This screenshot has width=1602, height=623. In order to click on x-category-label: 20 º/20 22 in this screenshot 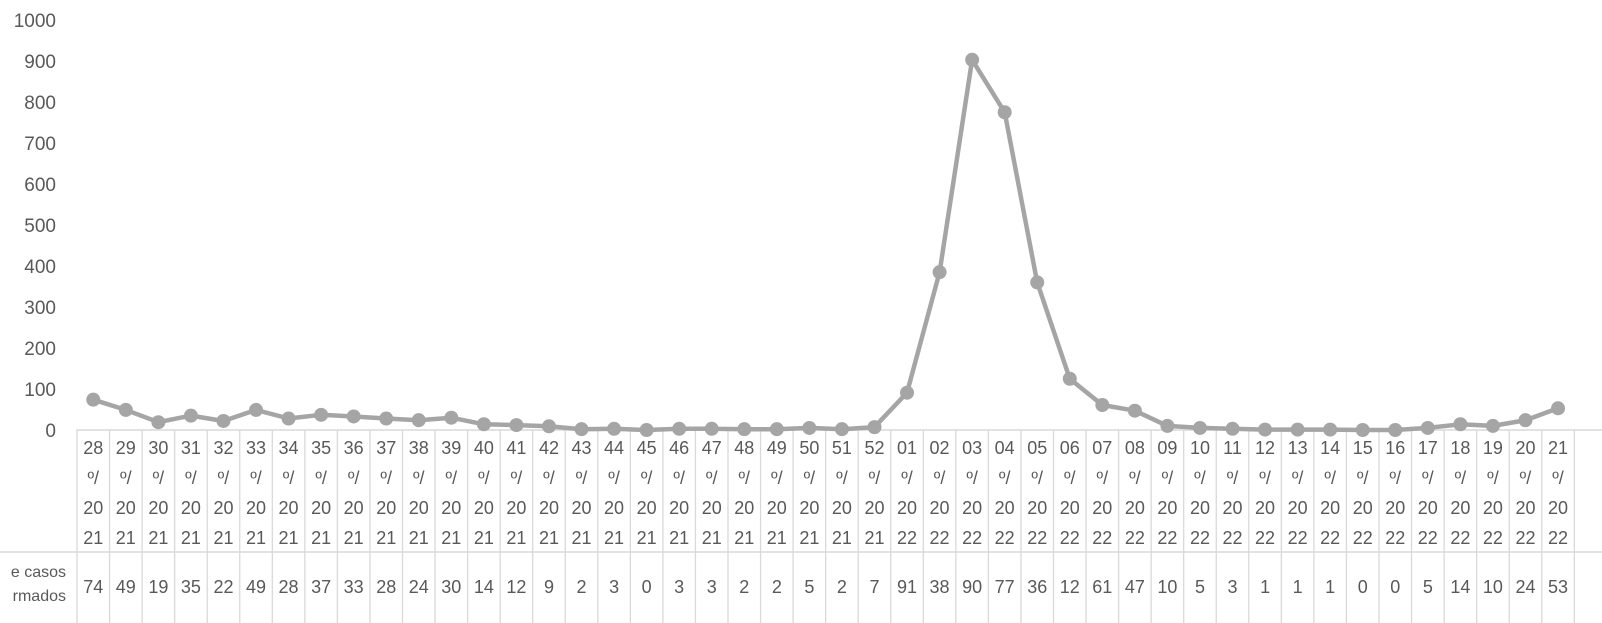, I will do `click(1525, 493)`.